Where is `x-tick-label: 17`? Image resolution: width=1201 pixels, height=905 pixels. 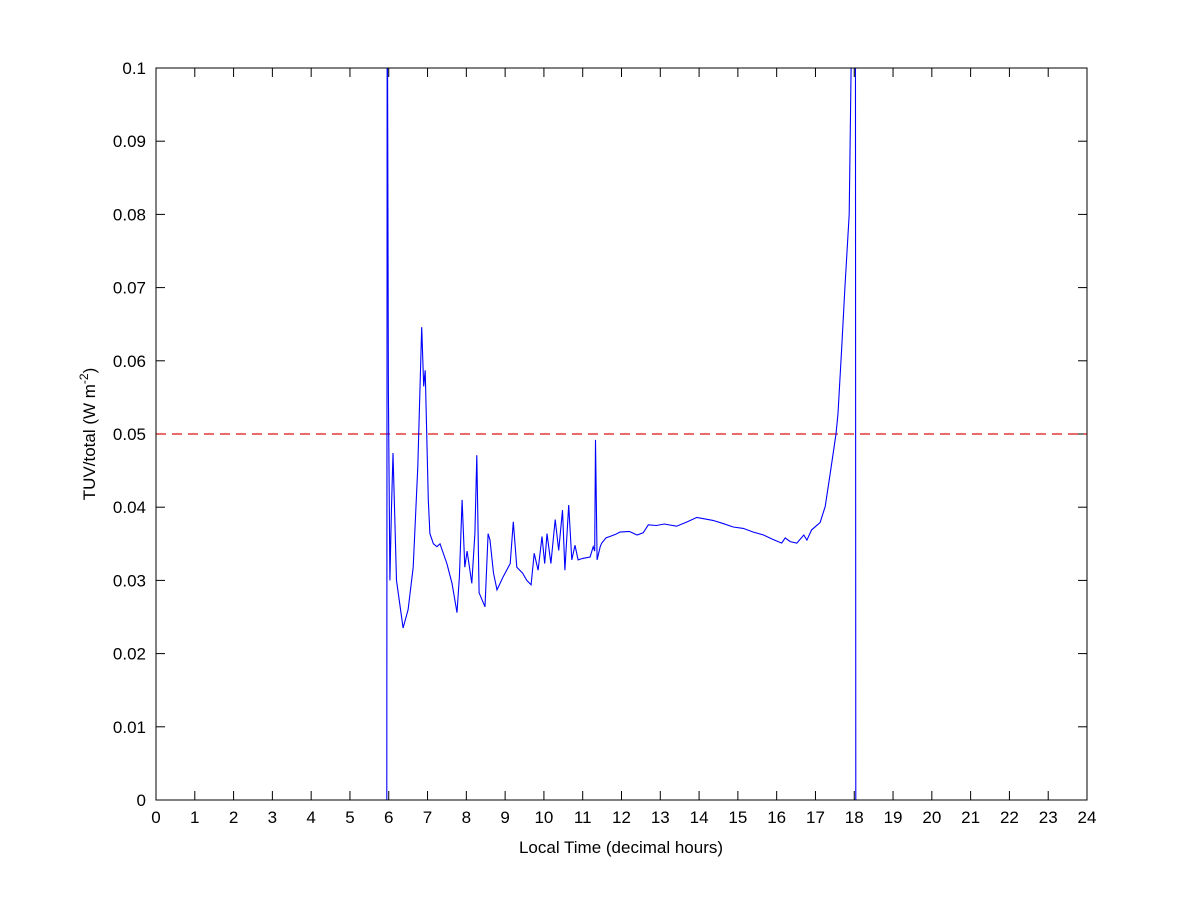
x-tick-label: 17 is located at coordinates (815, 817).